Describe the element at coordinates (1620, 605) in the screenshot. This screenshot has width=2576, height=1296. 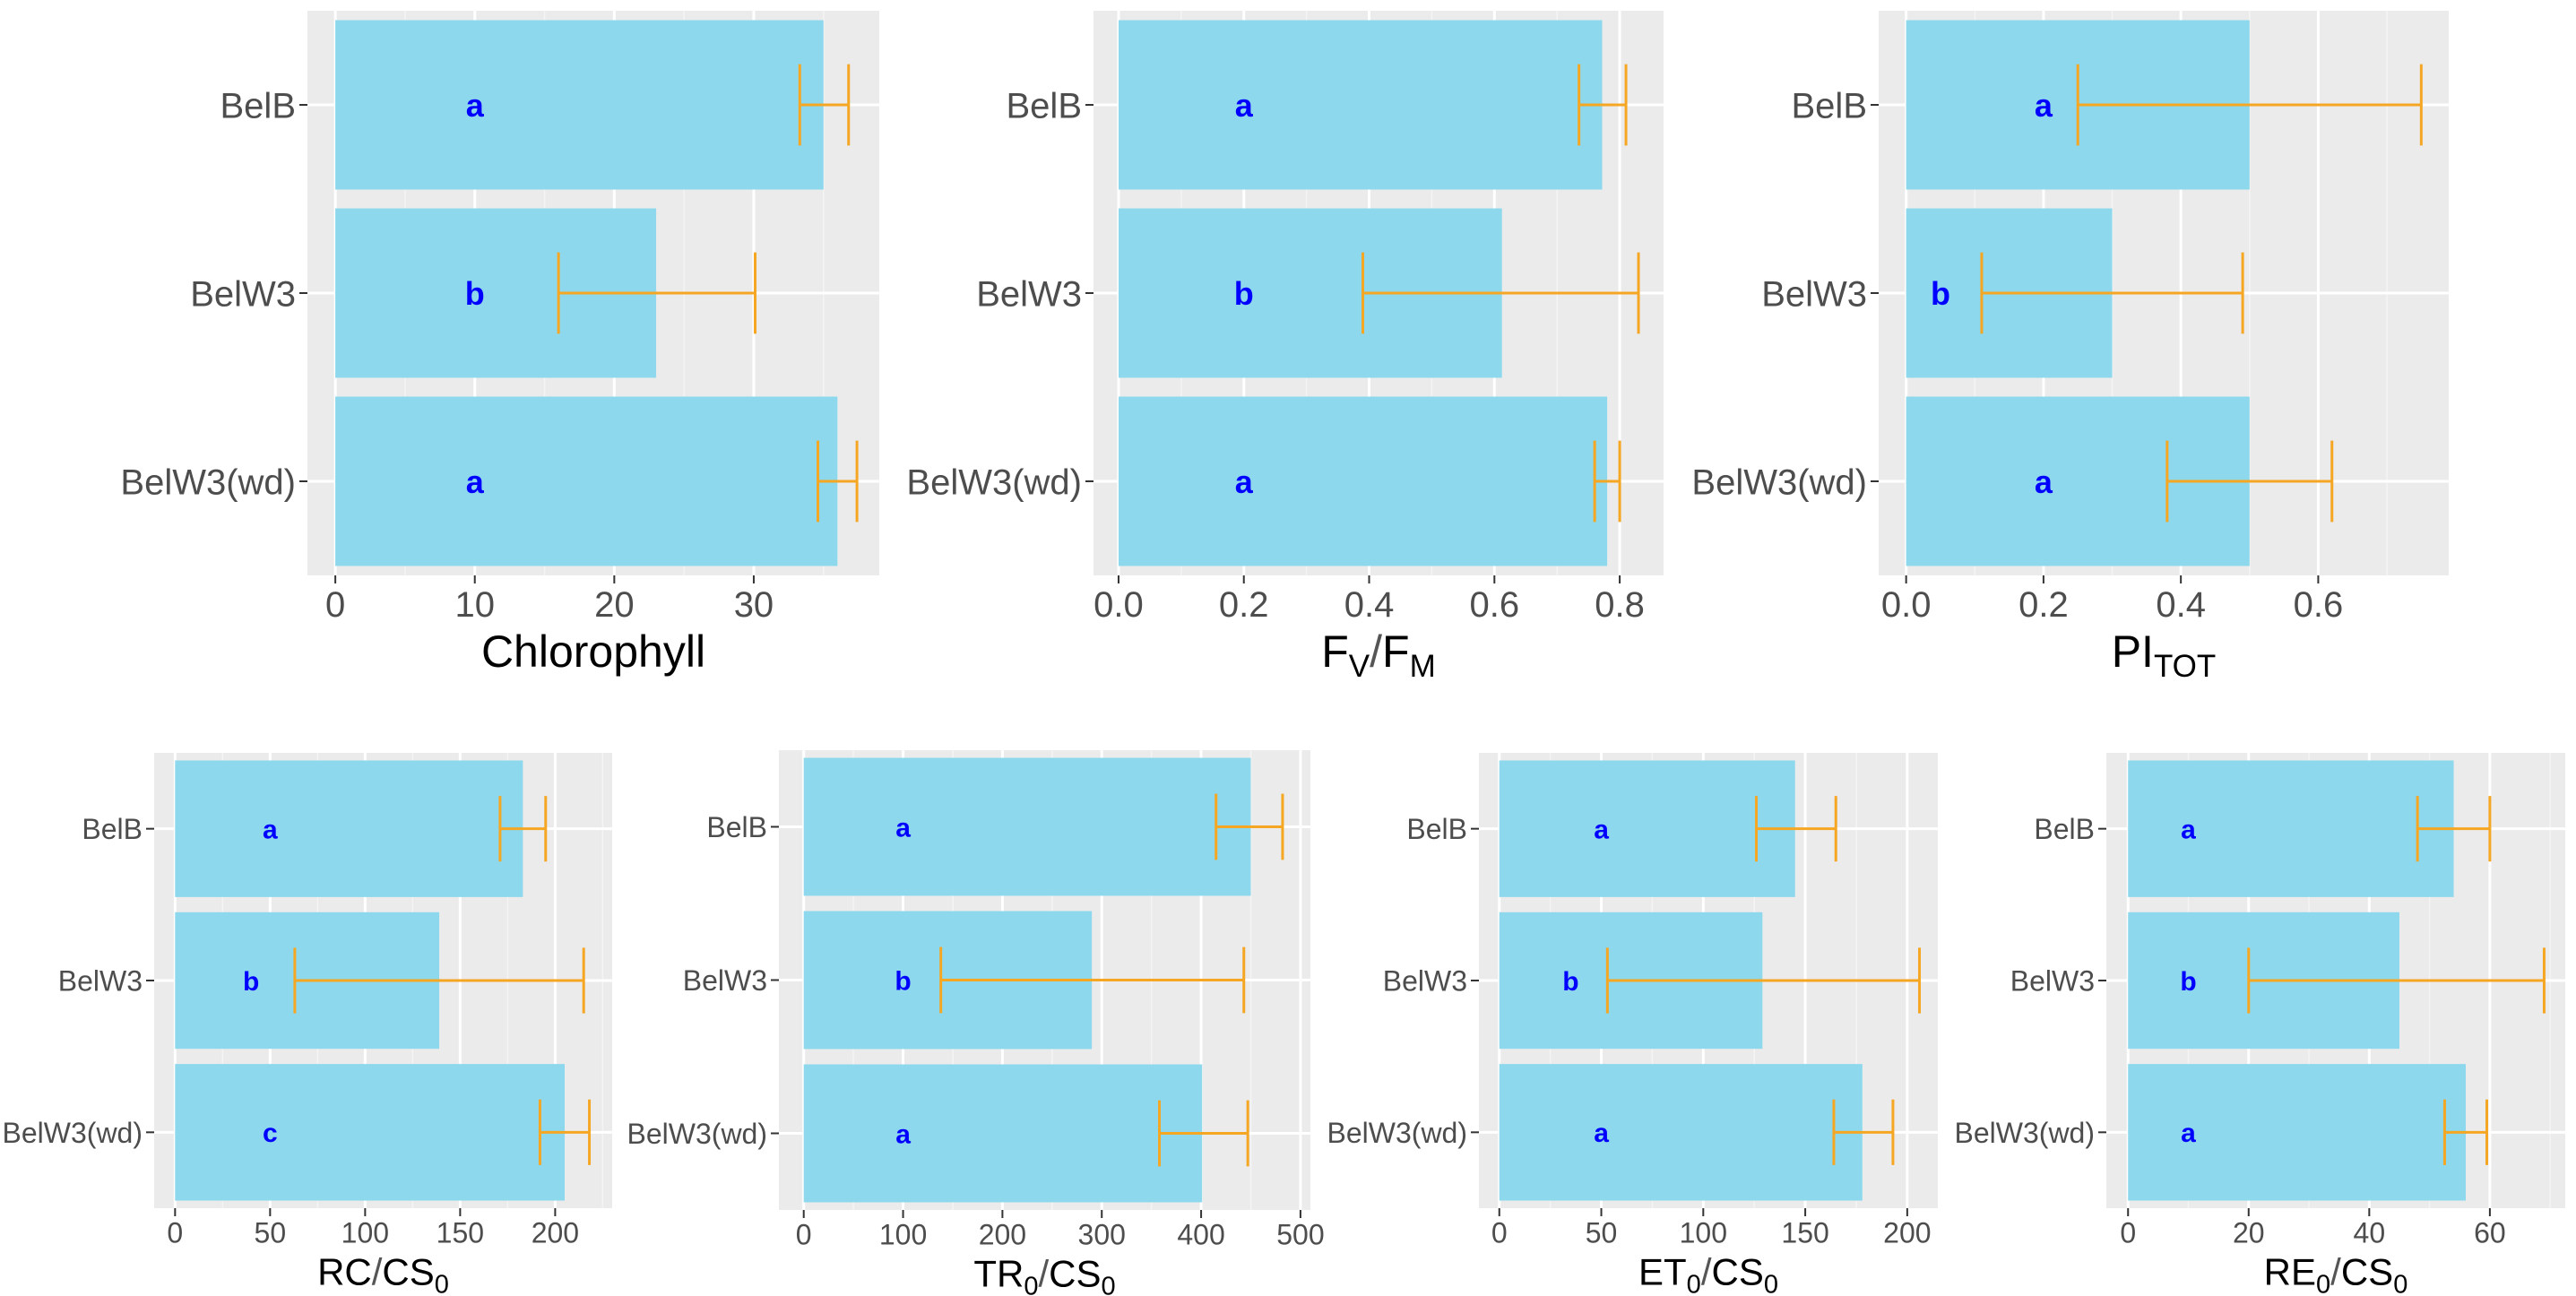
I see `x-tick-label: 0.8` at that location.